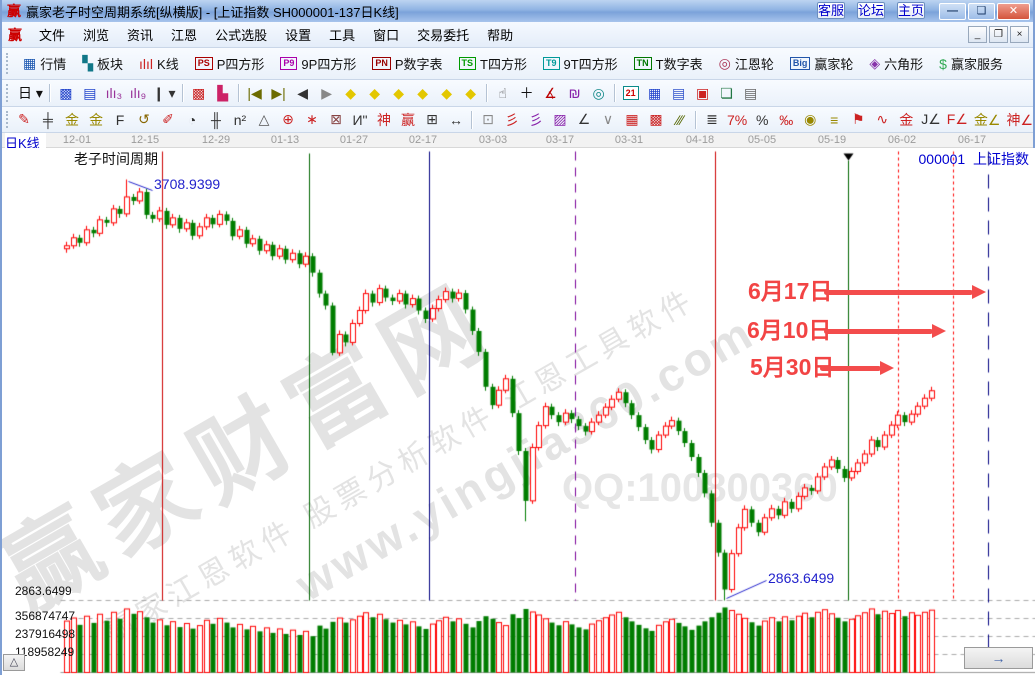 The image size is (1035, 675). Describe the element at coordinates (336, 119) in the screenshot. I see `box-star-tool: ⊠` at that location.